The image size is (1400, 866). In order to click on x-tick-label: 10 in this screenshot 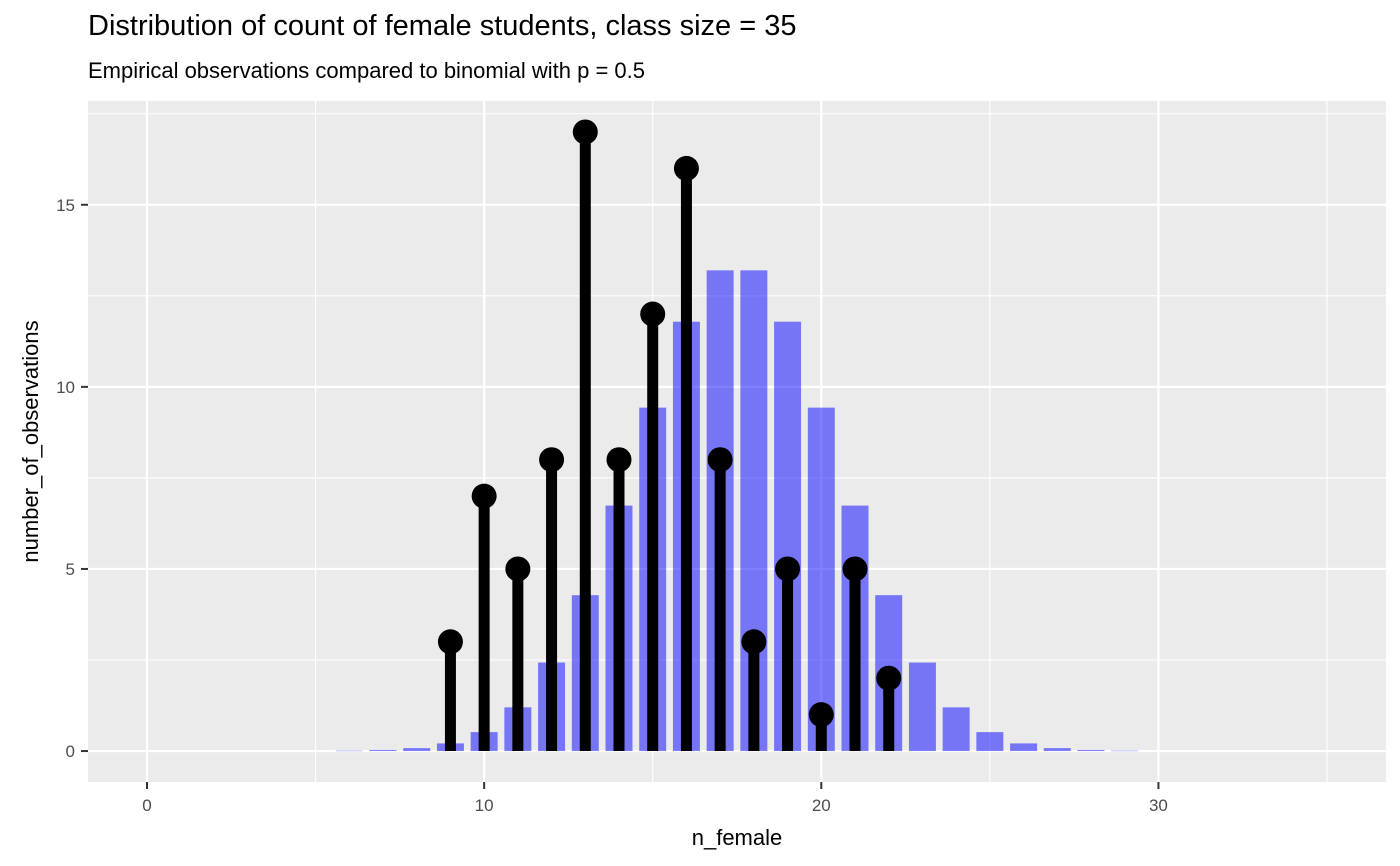, I will do `click(484, 805)`.